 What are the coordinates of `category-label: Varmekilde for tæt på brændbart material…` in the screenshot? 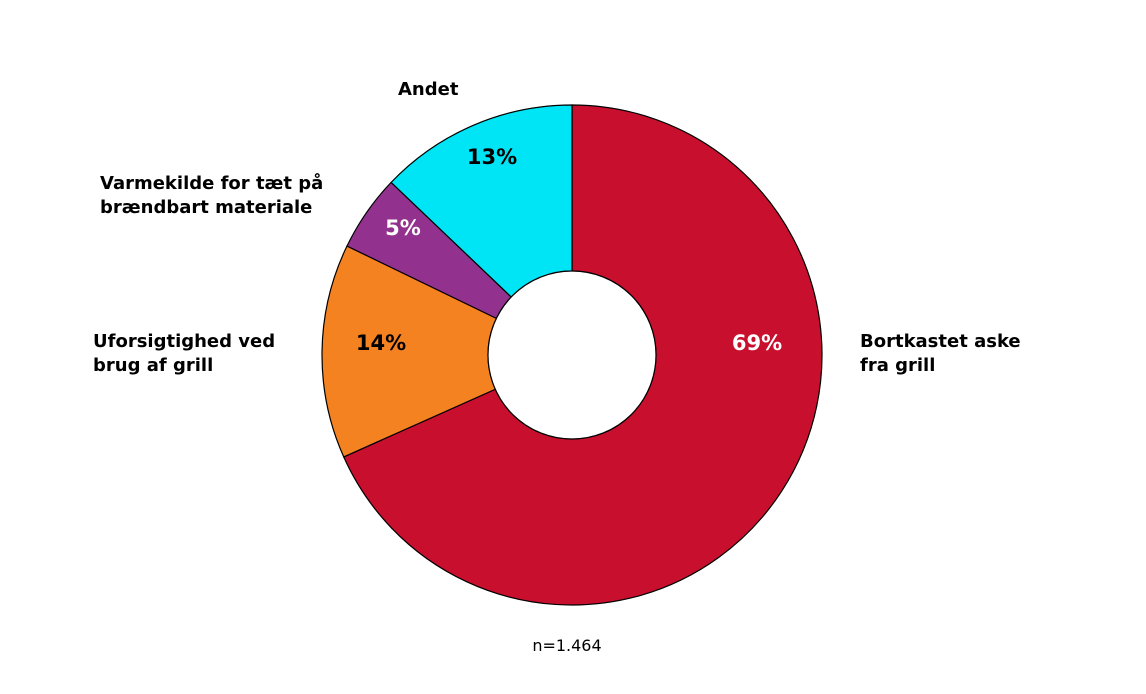 It's located at (212, 195).